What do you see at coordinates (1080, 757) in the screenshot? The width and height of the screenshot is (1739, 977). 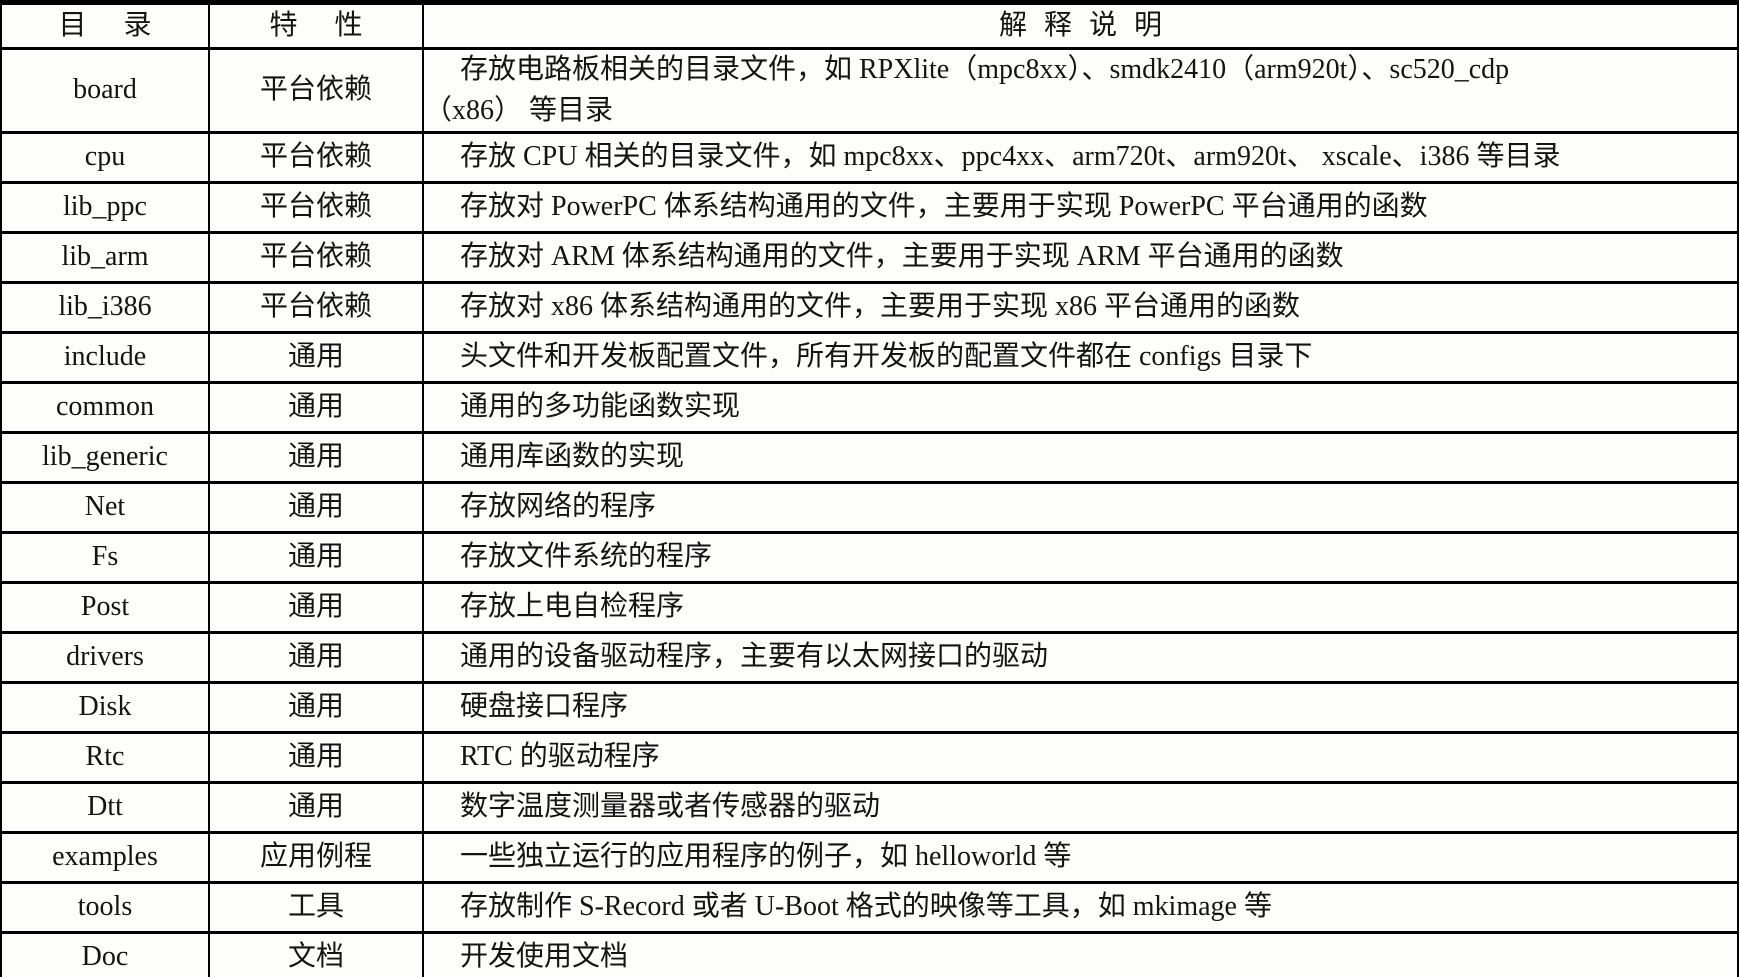 I see `desc-cell: RTC 的驱动程序` at bounding box center [1080, 757].